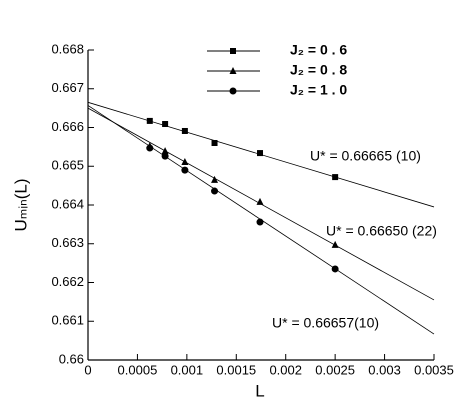 This screenshot has width=463, height=412. Describe the element at coordinates (381, 231) in the screenshot. I see `annotation: U* = 0.66650 (22)` at that location.